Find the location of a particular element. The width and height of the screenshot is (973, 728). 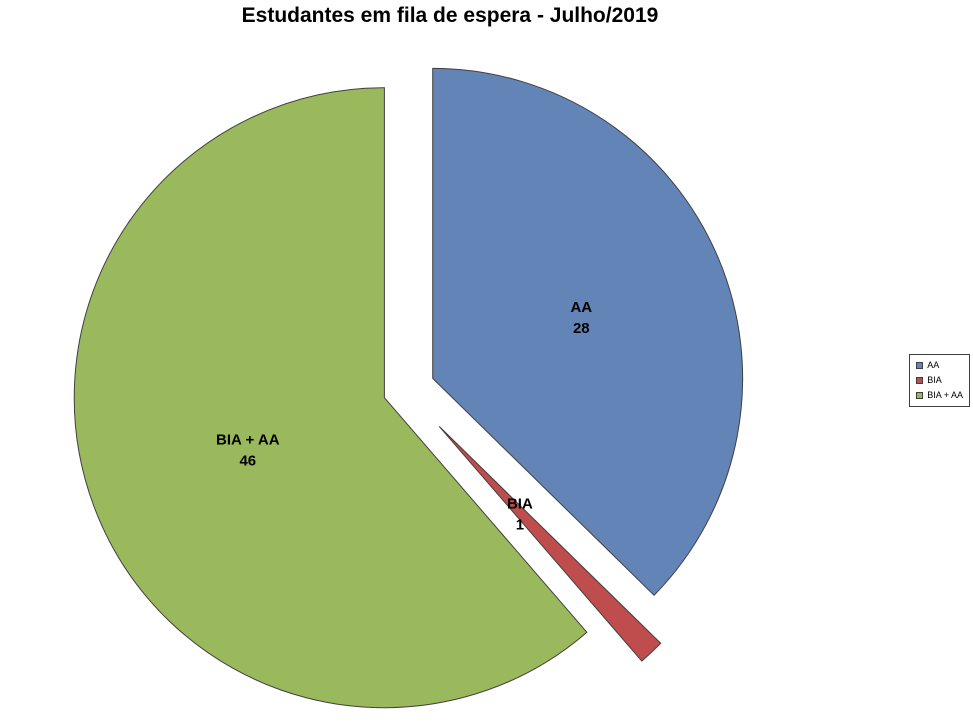

legend-swatch-aa is located at coordinates (920, 365).